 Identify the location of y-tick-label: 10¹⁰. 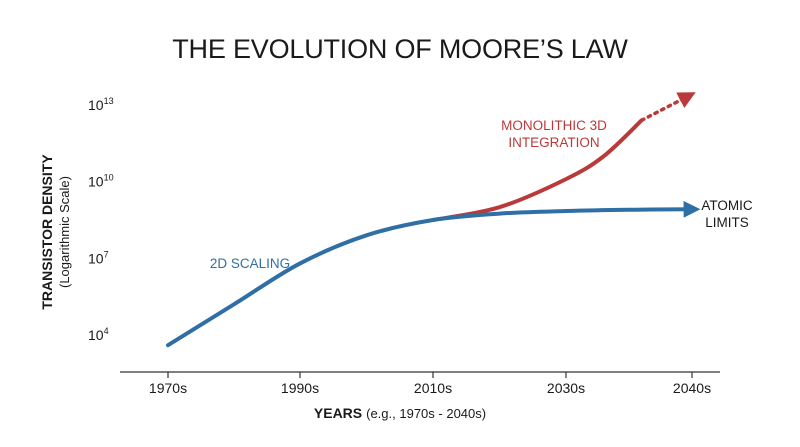
(101, 181).